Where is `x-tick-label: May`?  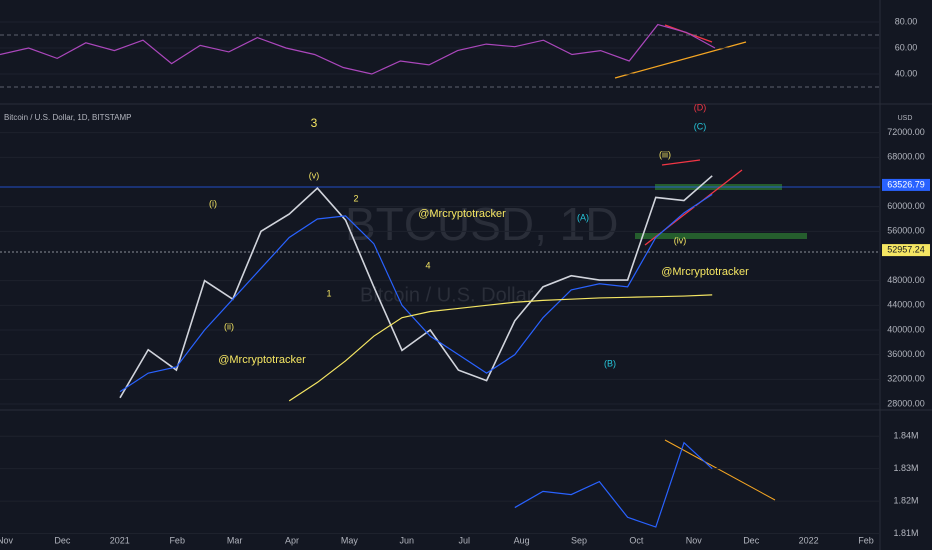
x-tick-label: May is located at coordinates (350, 540).